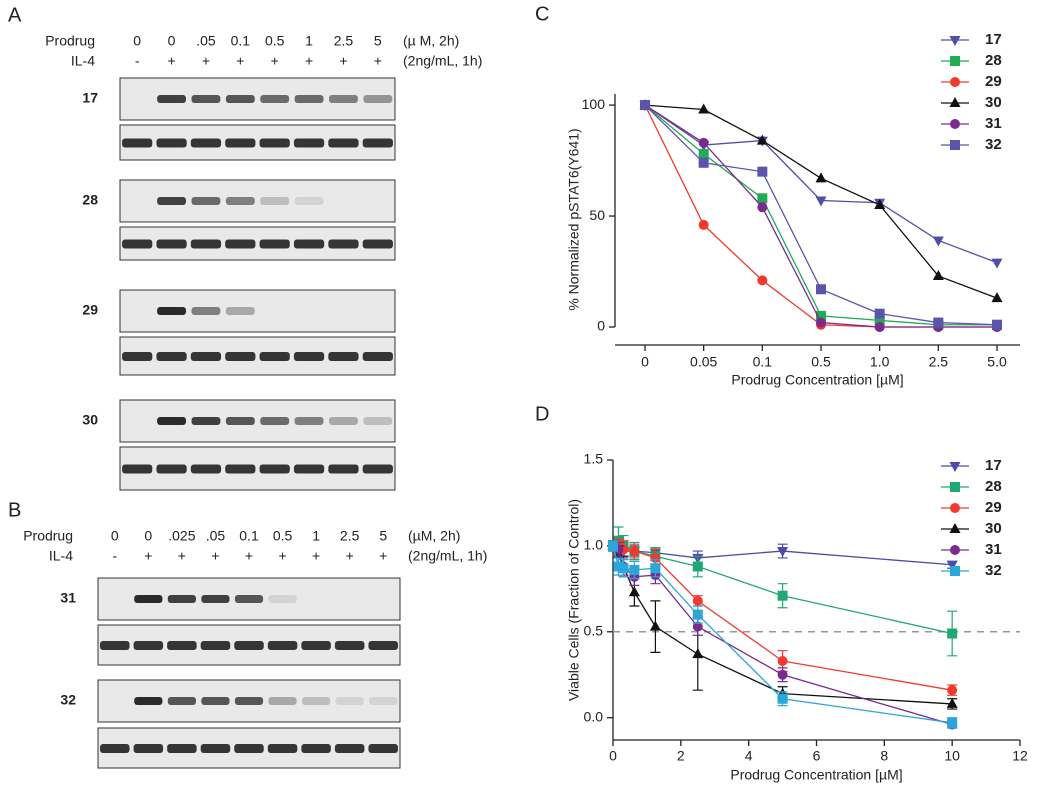  What do you see at coordinates (90, 310) in the screenshot?
I see `compound-label: 29` at bounding box center [90, 310].